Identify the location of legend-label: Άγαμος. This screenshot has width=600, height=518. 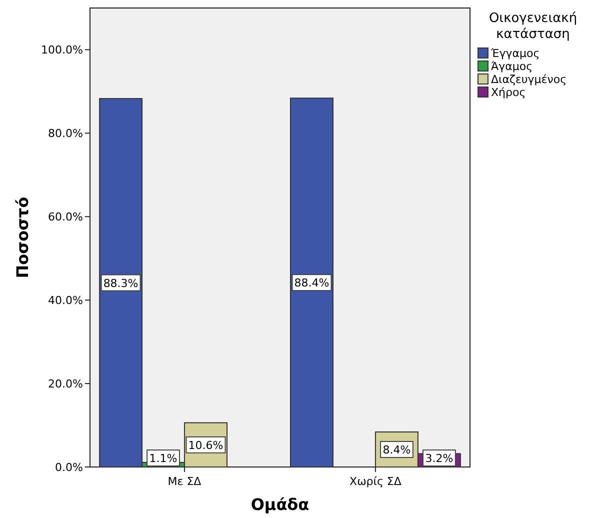
(512, 66).